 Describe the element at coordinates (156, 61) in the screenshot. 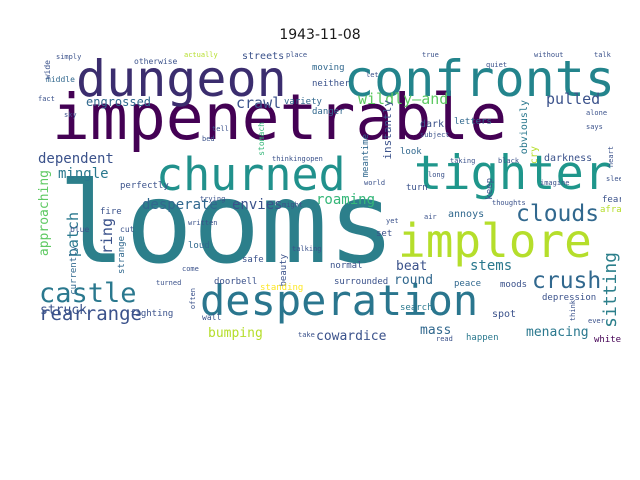

I see `word-otherwise: otherwise` at that location.